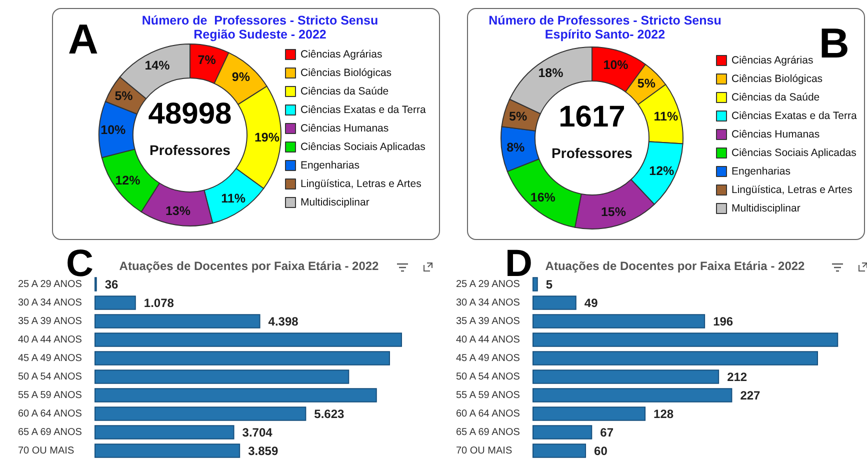  I want to click on data-label: 36, so click(111, 284).